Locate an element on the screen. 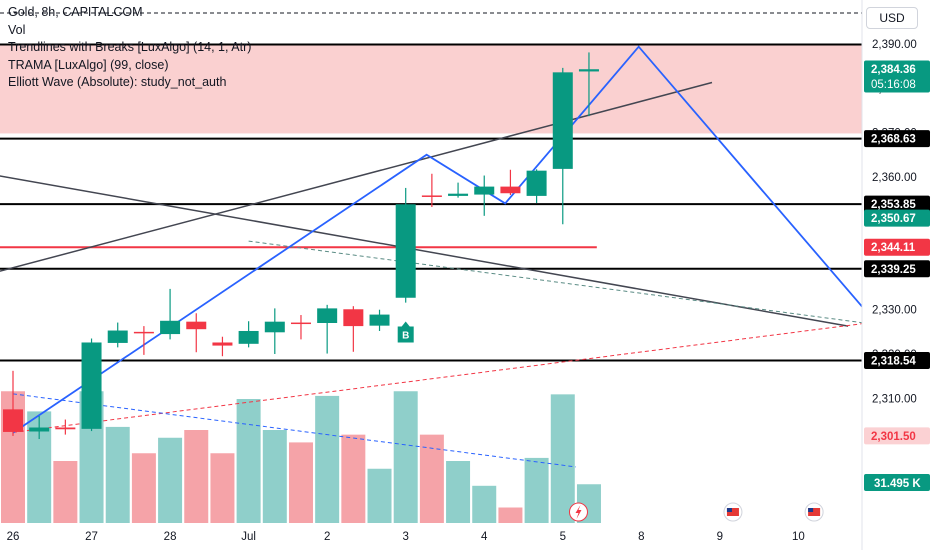 This screenshot has width=932, height=555. volume-price-tag-text: 2,301.50 is located at coordinates (893, 437).